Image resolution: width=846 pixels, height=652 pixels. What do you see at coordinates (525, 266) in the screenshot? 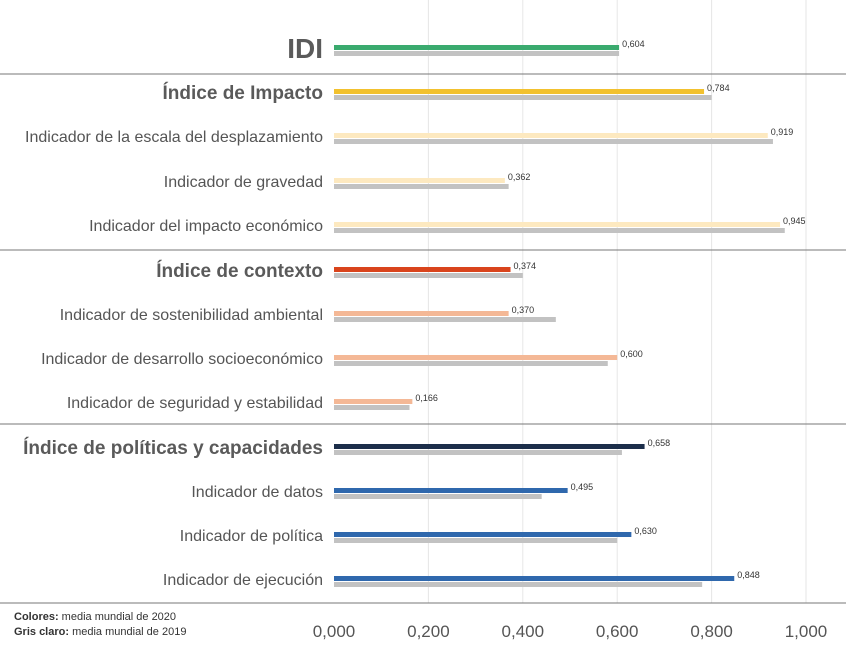
I see `value-label: 0,374` at bounding box center [525, 266].